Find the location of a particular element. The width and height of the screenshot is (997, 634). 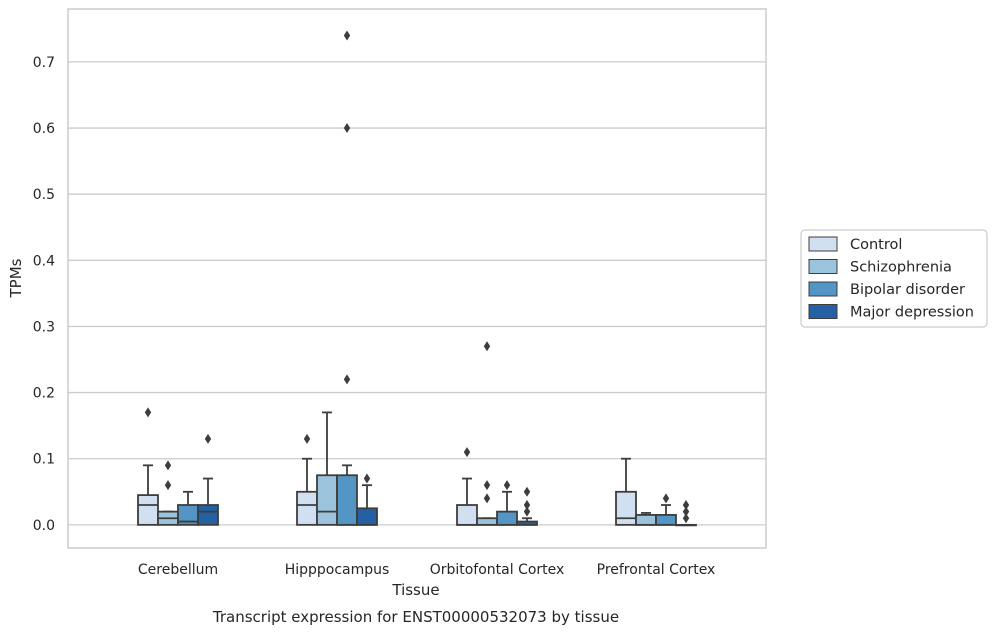

y-tick-label: 0.3 is located at coordinates (44, 327).